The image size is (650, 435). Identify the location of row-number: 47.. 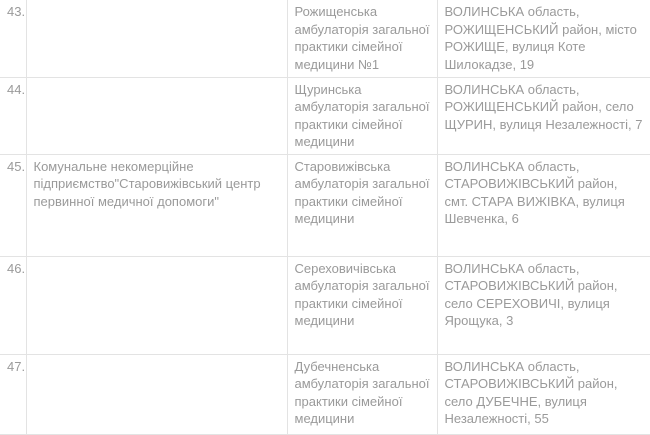
(13, 394).